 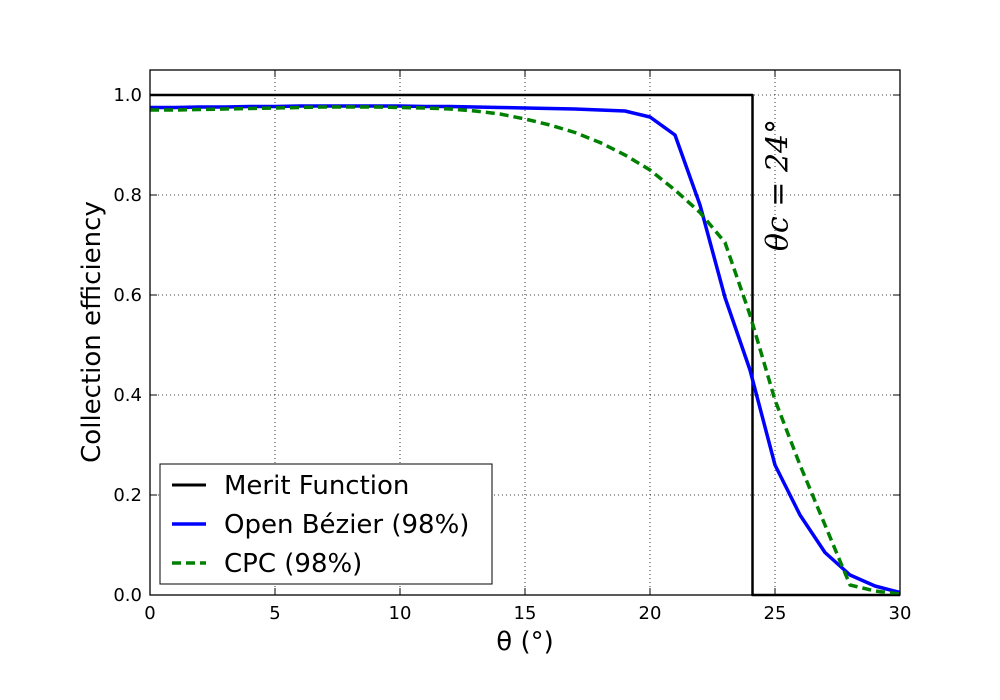 I want to click on x-tick-label: 5, so click(x=274, y=613).